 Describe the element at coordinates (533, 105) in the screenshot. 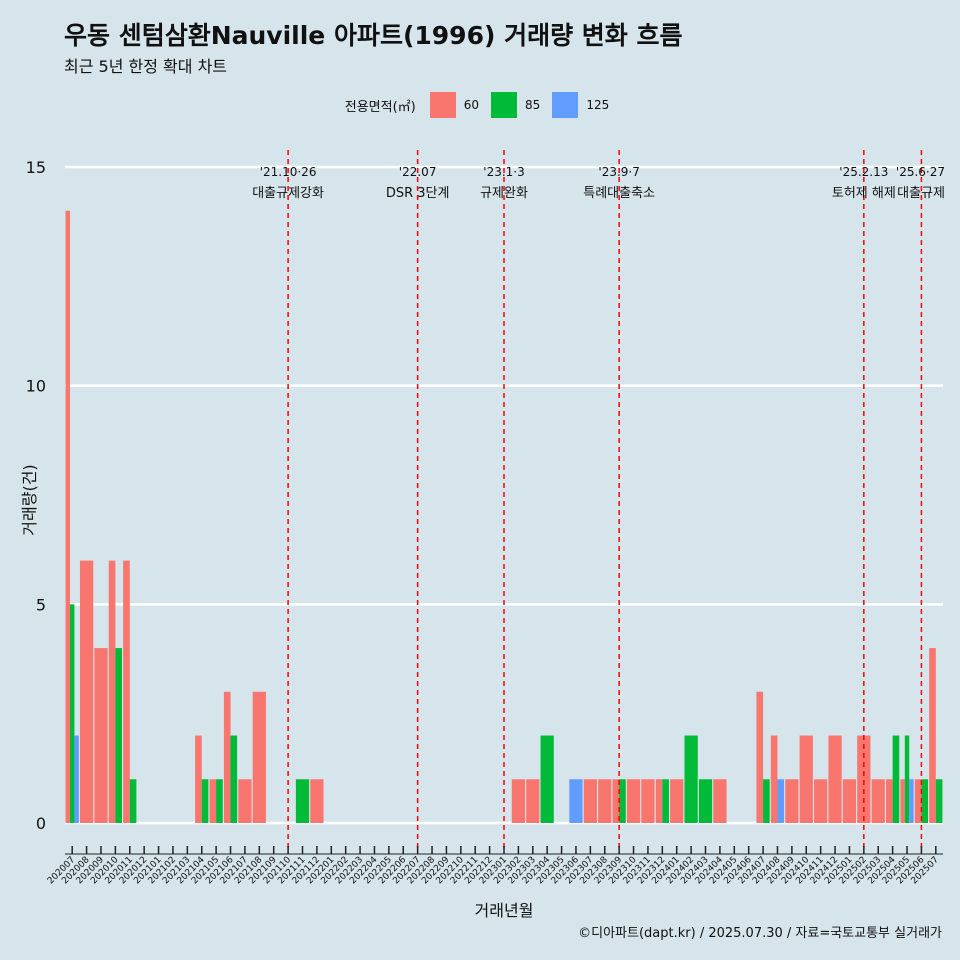

I see `legend-label-85: 85` at that location.